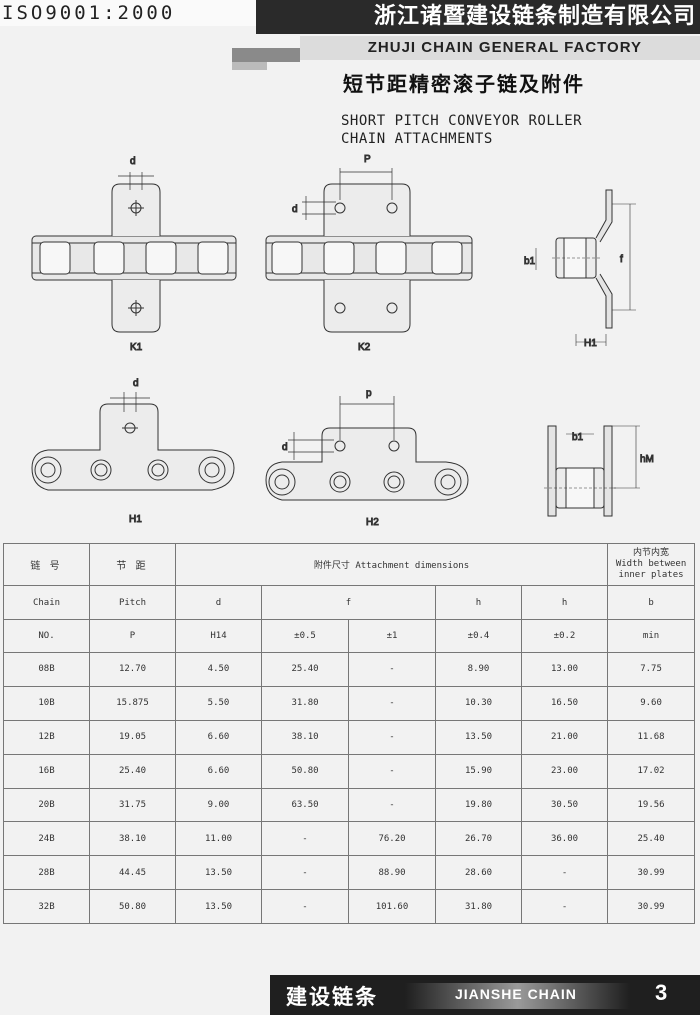  What do you see at coordinates (564, 703) in the screenshot?
I see `table-cell: 16.50` at bounding box center [564, 703].